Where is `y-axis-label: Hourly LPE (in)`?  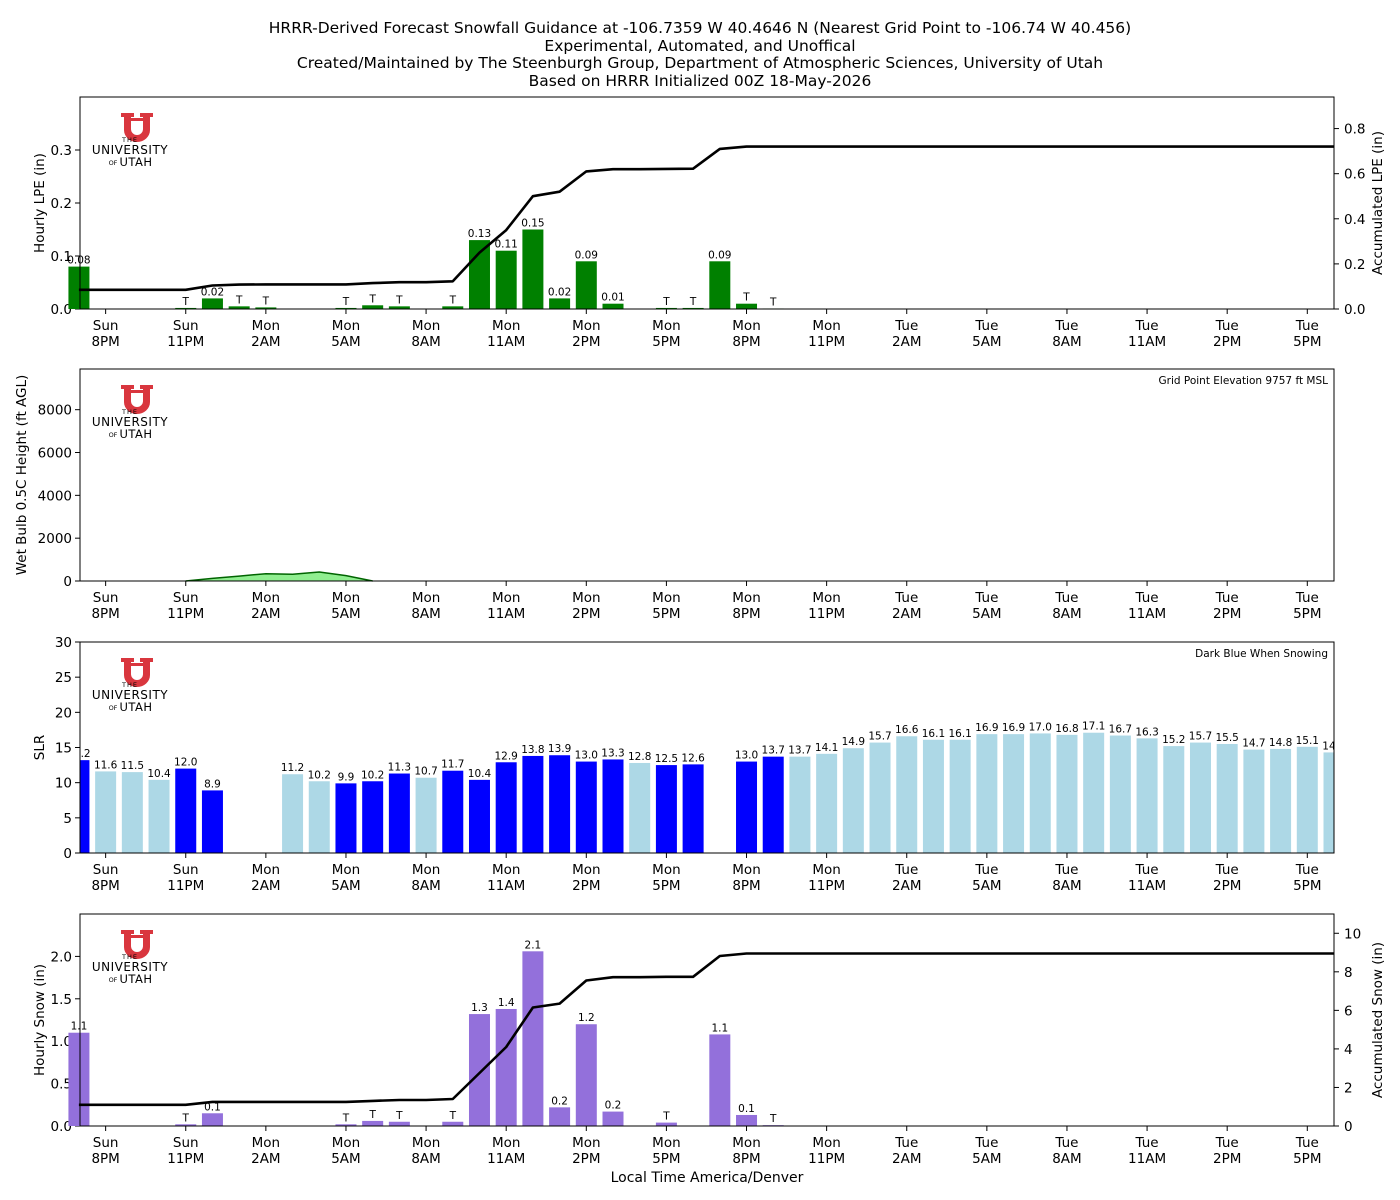
y-axis-label: Hourly LPE (in) is located at coordinates (40, 203).